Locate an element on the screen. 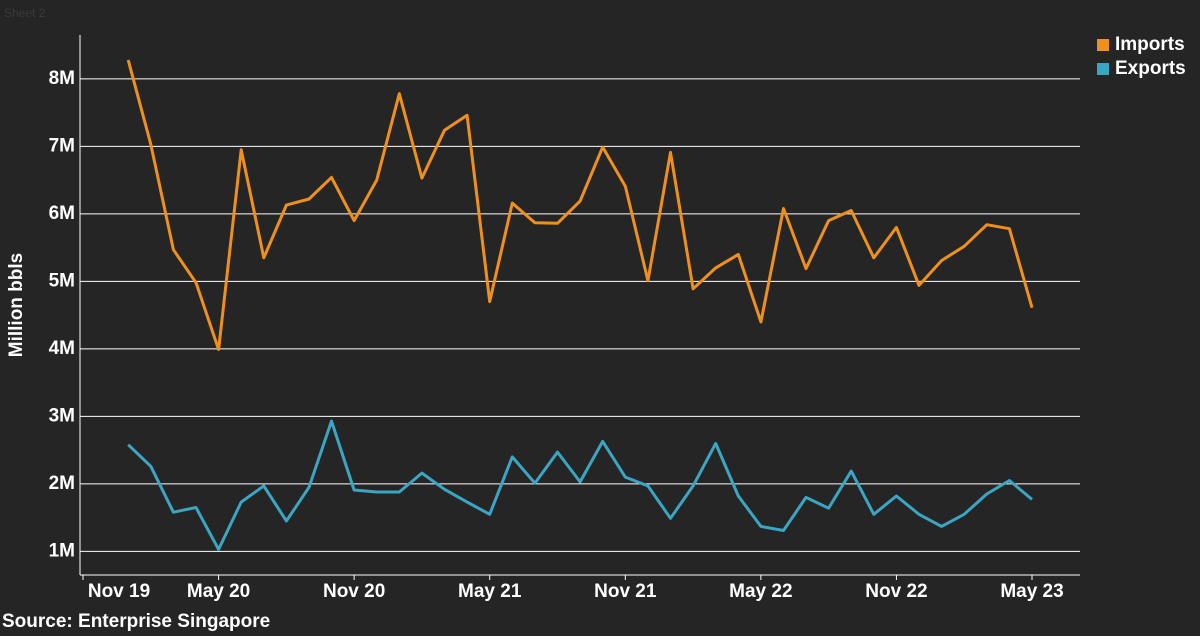 The height and width of the screenshot is (636, 1200). y-tick-label: 6M is located at coordinates (62, 213).